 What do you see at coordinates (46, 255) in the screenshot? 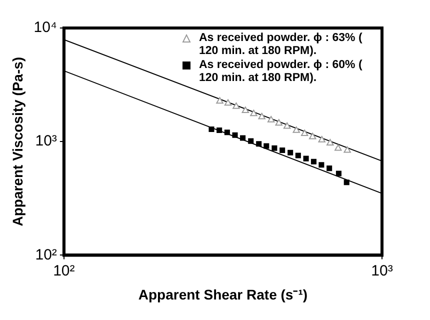
I see `y-tick-label: 10²` at bounding box center [46, 255].